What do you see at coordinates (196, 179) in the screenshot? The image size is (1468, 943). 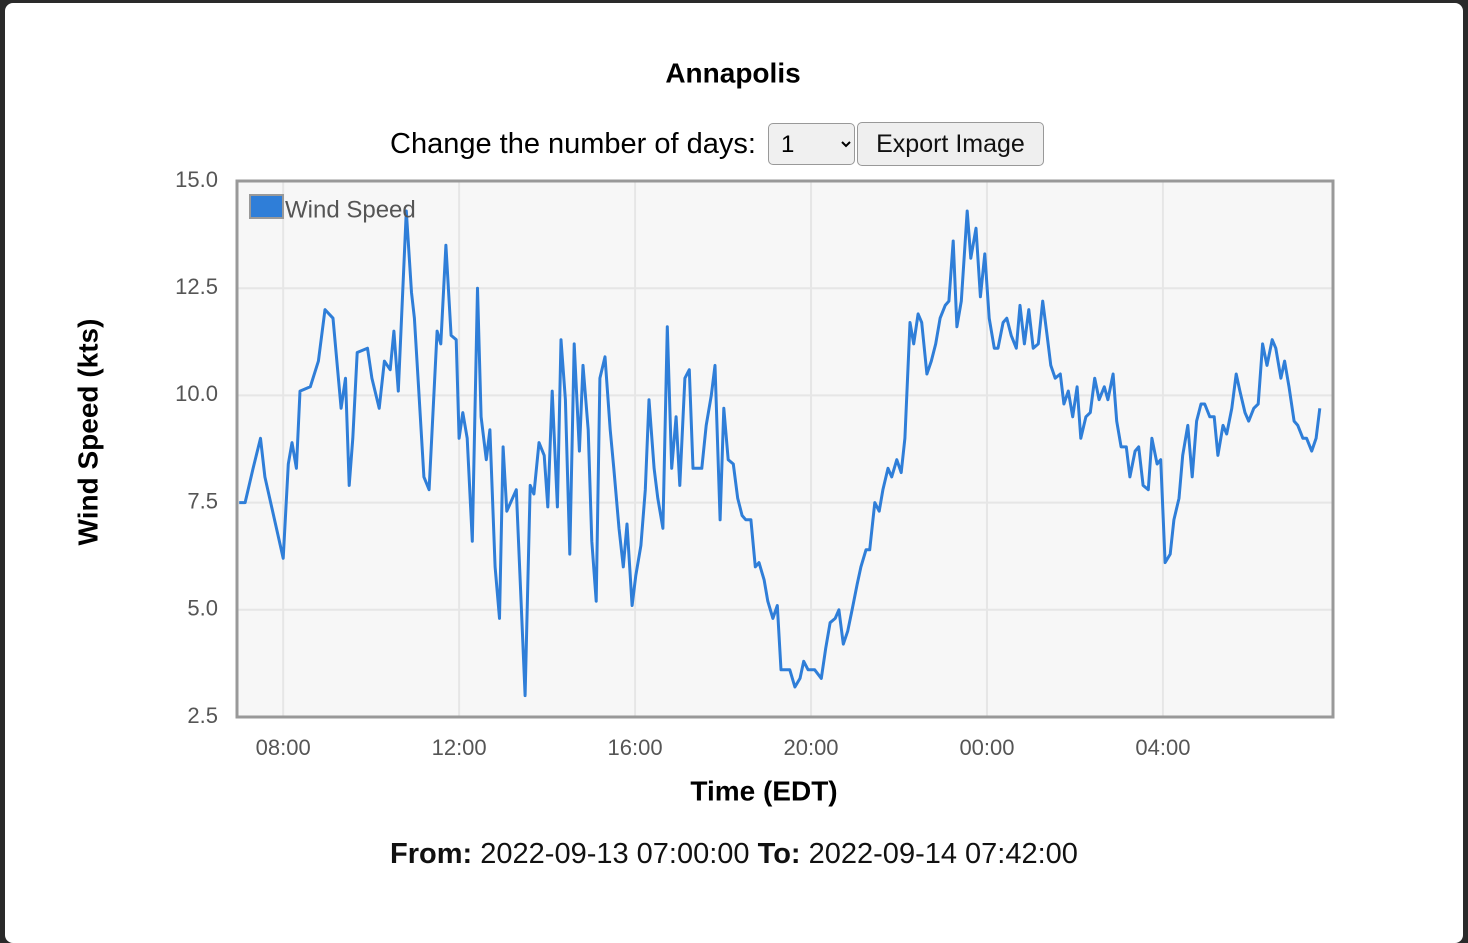 I see `y-tick-label: 15.0` at bounding box center [196, 179].